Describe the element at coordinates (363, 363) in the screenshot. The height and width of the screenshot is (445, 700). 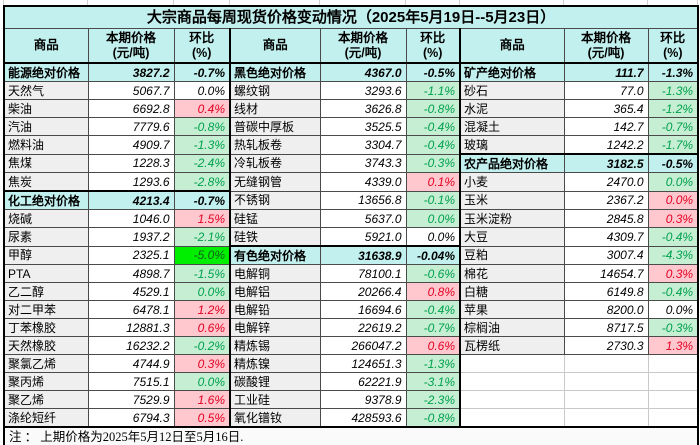
I see `price-cell: 124651.3` at that location.